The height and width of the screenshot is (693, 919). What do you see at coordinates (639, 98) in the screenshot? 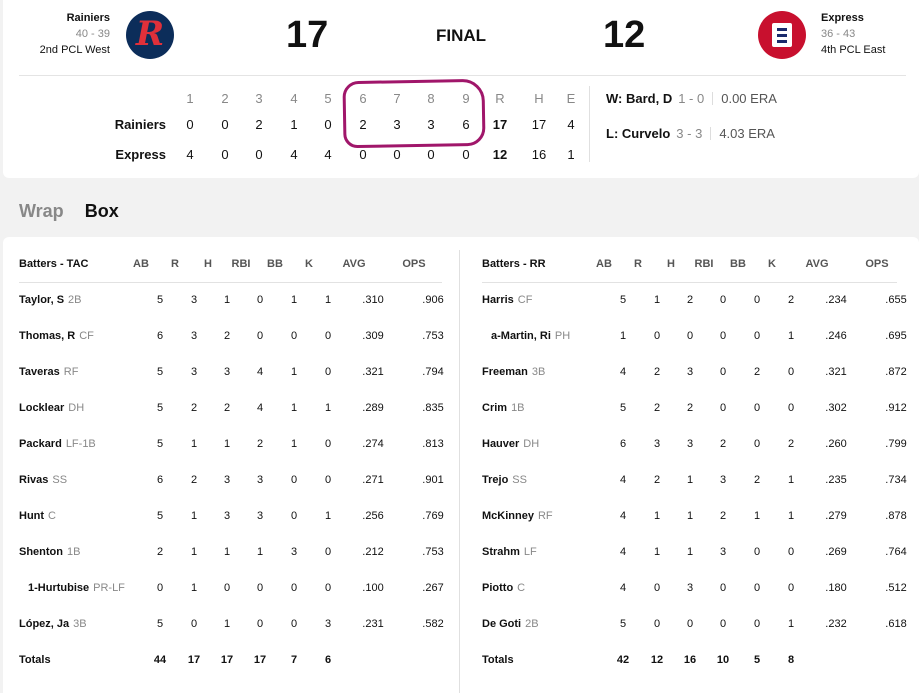
I see `winning-pitcher-name: W: Bard, D` at bounding box center [639, 98].